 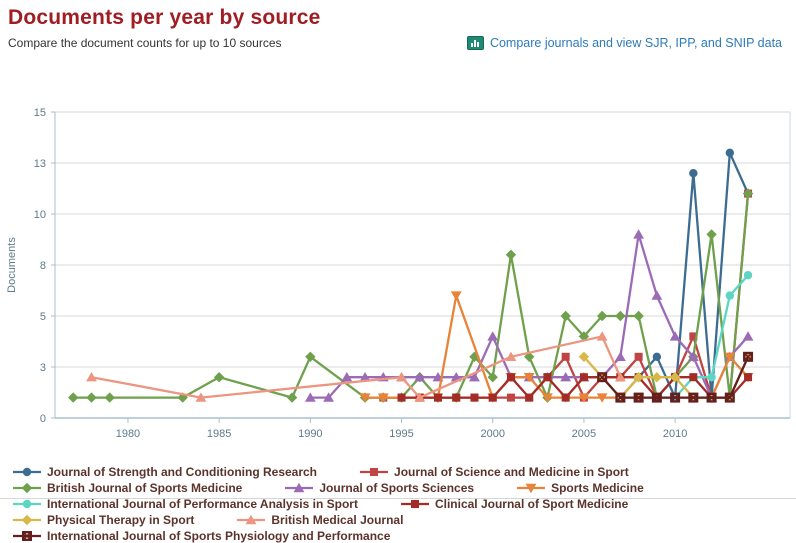 I want to click on bottom-divider, so click(x=398, y=498).